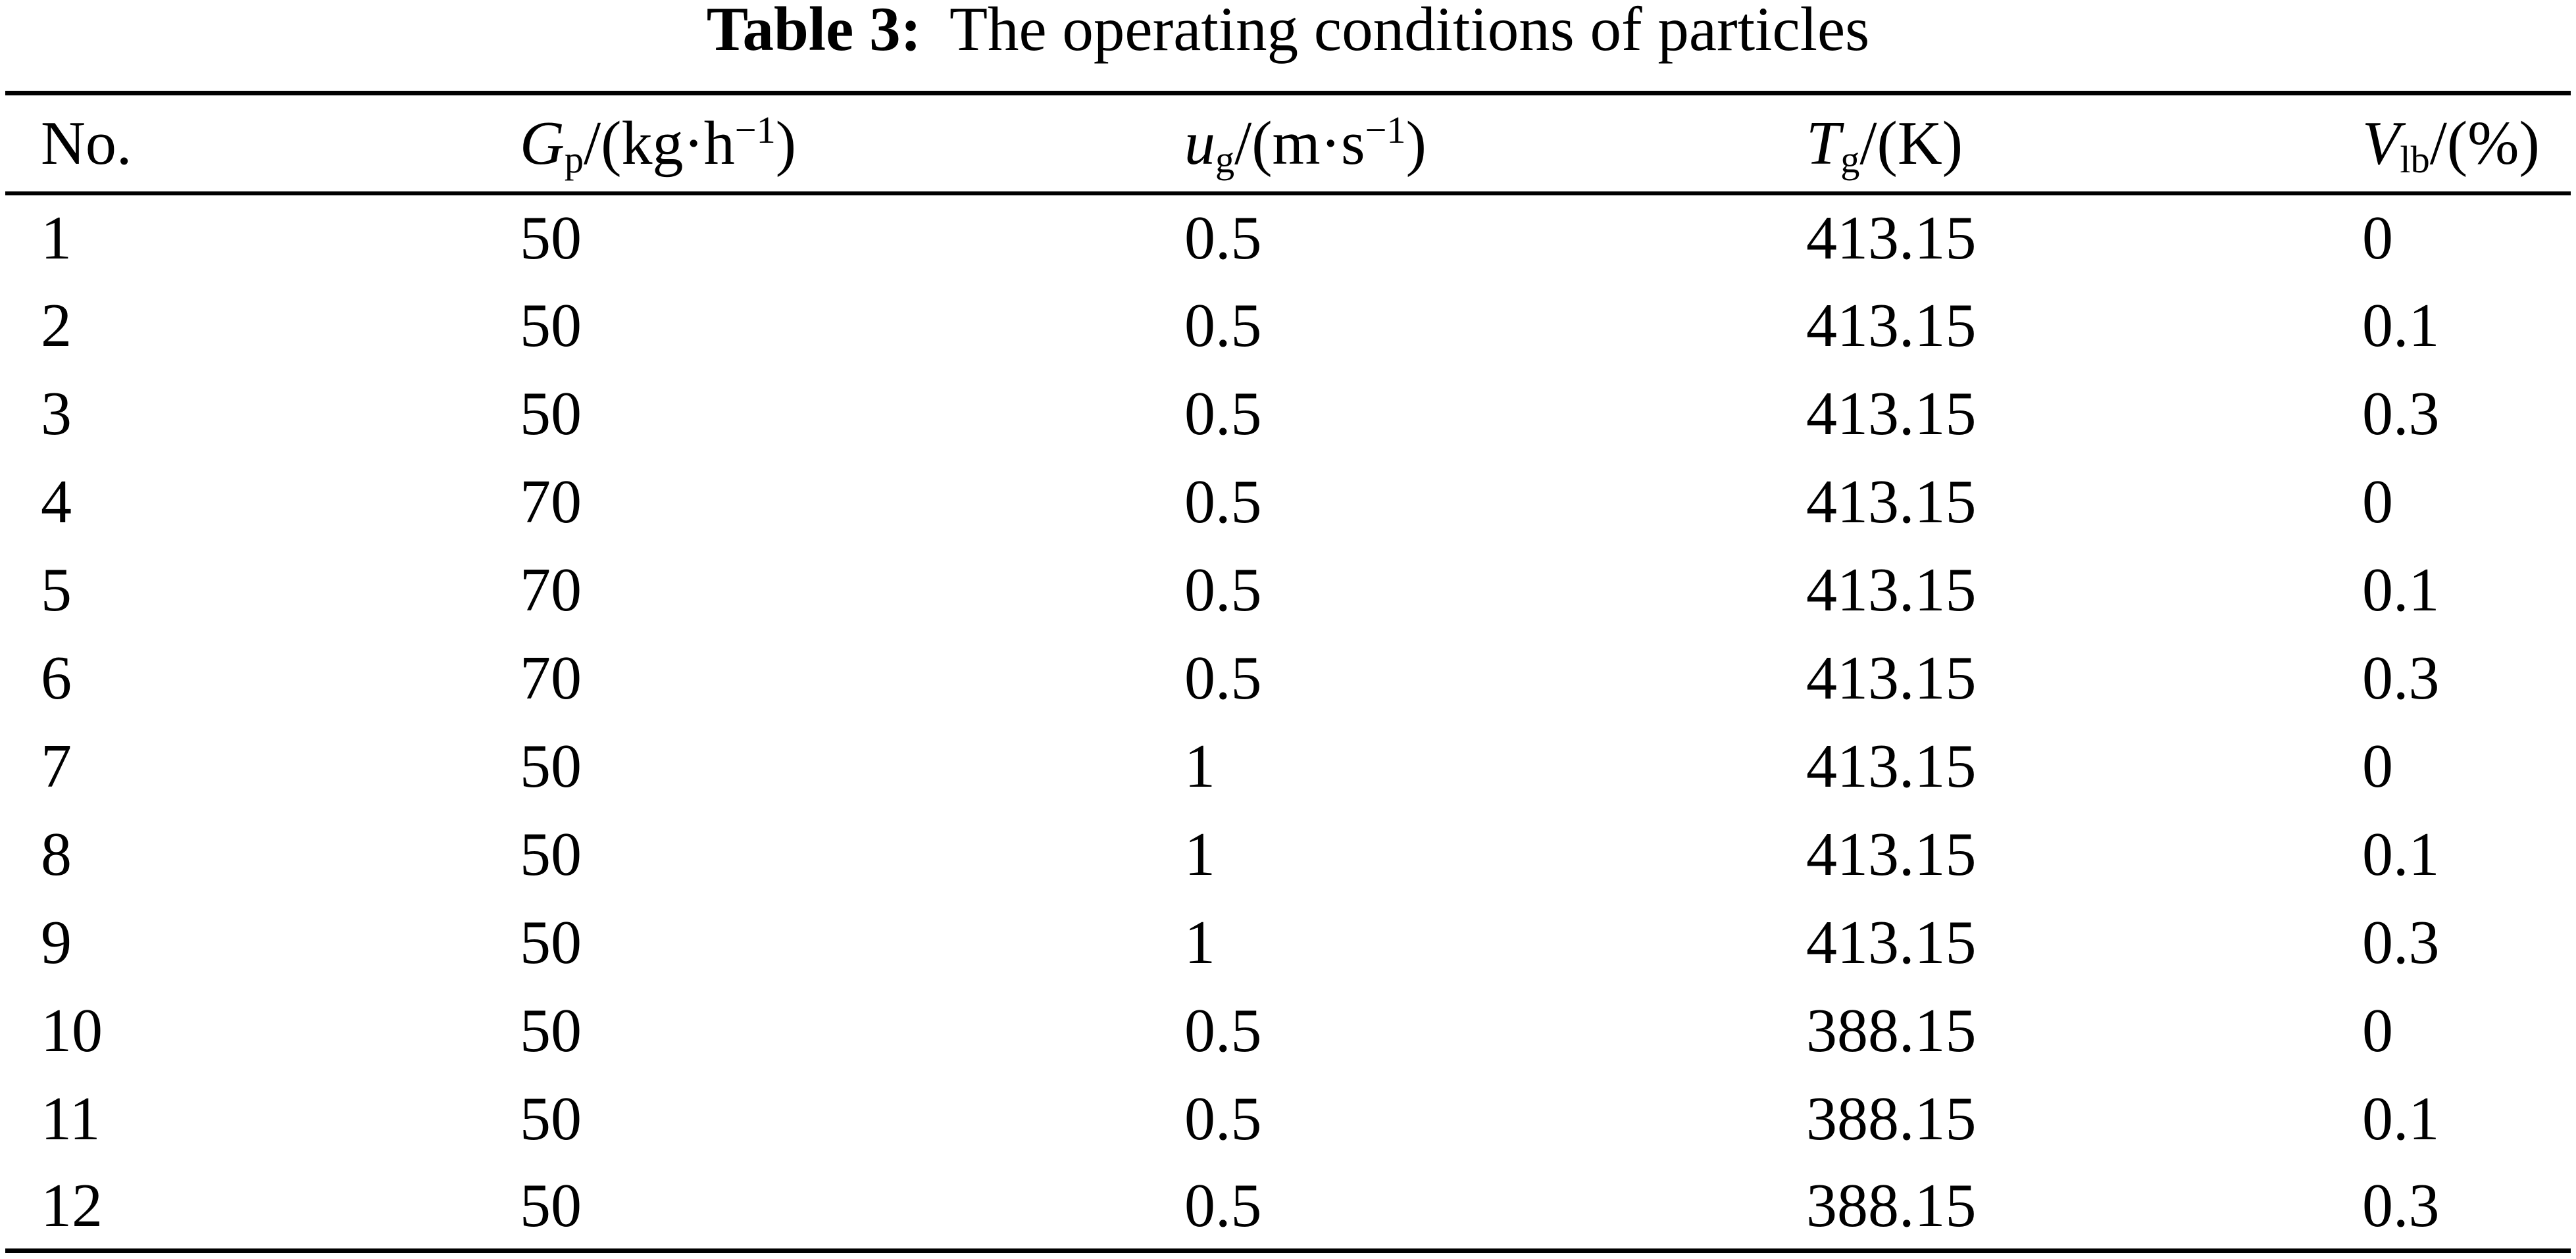 The height and width of the screenshot is (1259, 2576). I want to click on header-tg-subscript: g, so click(1850, 159).